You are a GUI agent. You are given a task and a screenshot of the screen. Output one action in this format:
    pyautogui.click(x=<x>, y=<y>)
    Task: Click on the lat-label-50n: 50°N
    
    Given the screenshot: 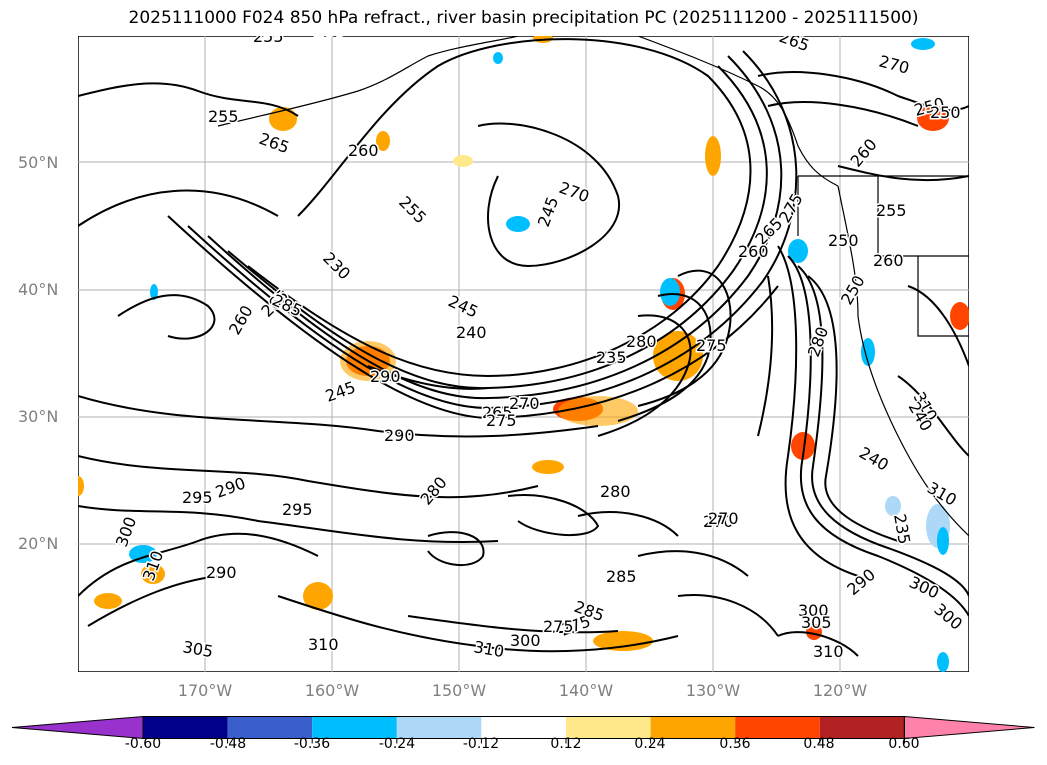 What is the action you would take?
    pyautogui.click(x=38, y=162)
    